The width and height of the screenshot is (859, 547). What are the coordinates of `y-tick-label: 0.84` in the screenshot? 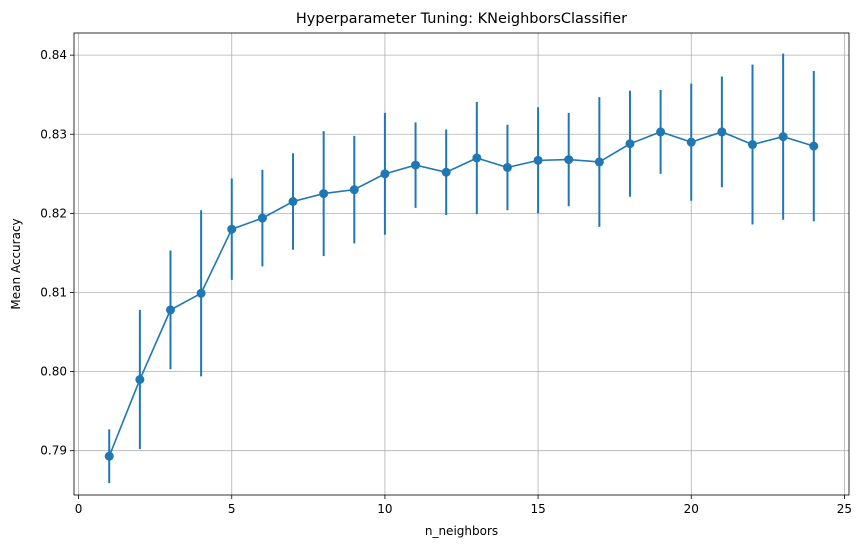 It's located at (53, 55).